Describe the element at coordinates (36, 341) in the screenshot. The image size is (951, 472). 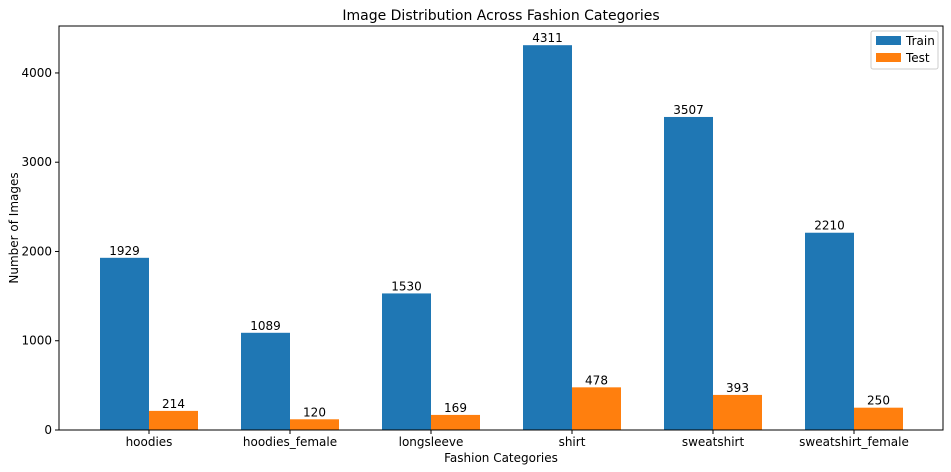
I see `y-tick-label: 1000` at that location.